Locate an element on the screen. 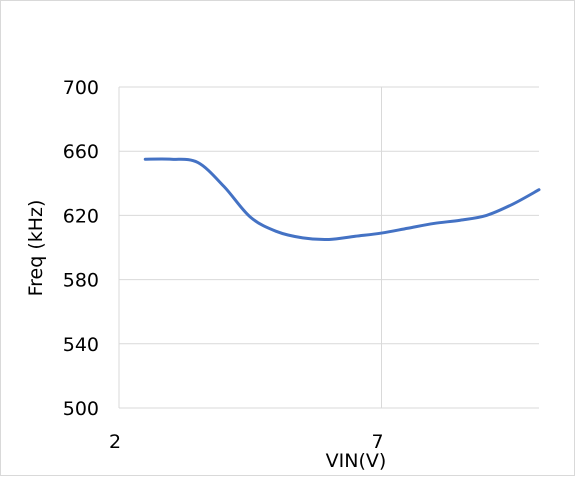 Image resolution: width=575 pixels, height=477 pixels. y-tick-label: 700 is located at coordinates (81, 88).